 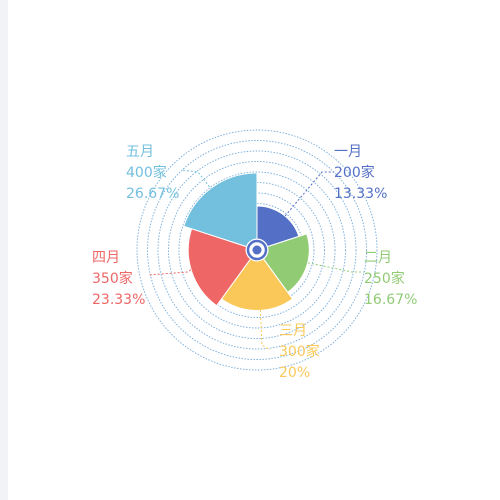 What do you see at coordinates (4, 250) in the screenshot?
I see `left-edge-strip` at bounding box center [4, 250].